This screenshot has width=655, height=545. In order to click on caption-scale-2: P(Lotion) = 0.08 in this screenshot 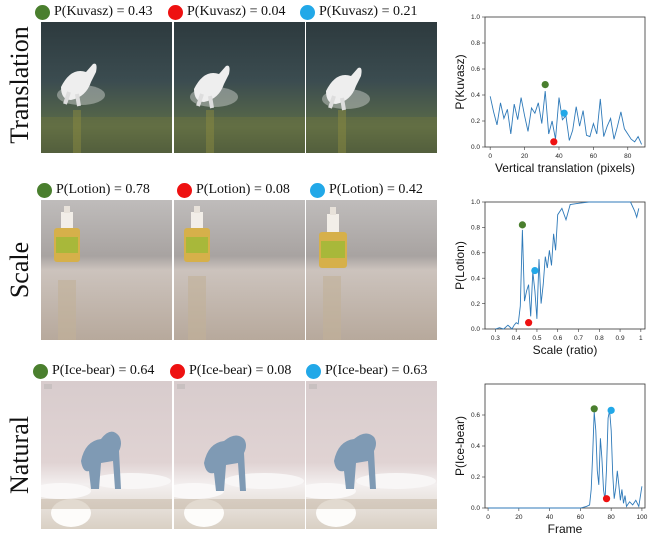, I will do `click(233, 190)`.